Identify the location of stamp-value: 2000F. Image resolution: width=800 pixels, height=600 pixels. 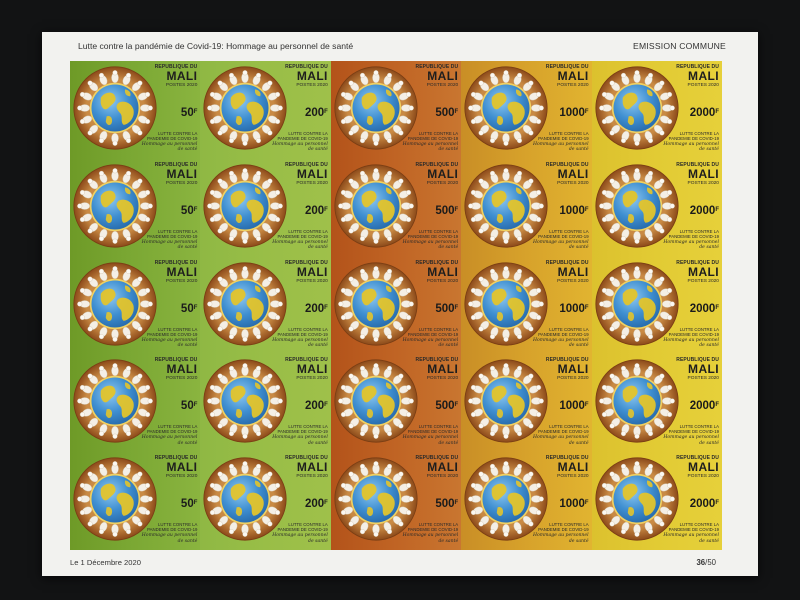
(691, 309).